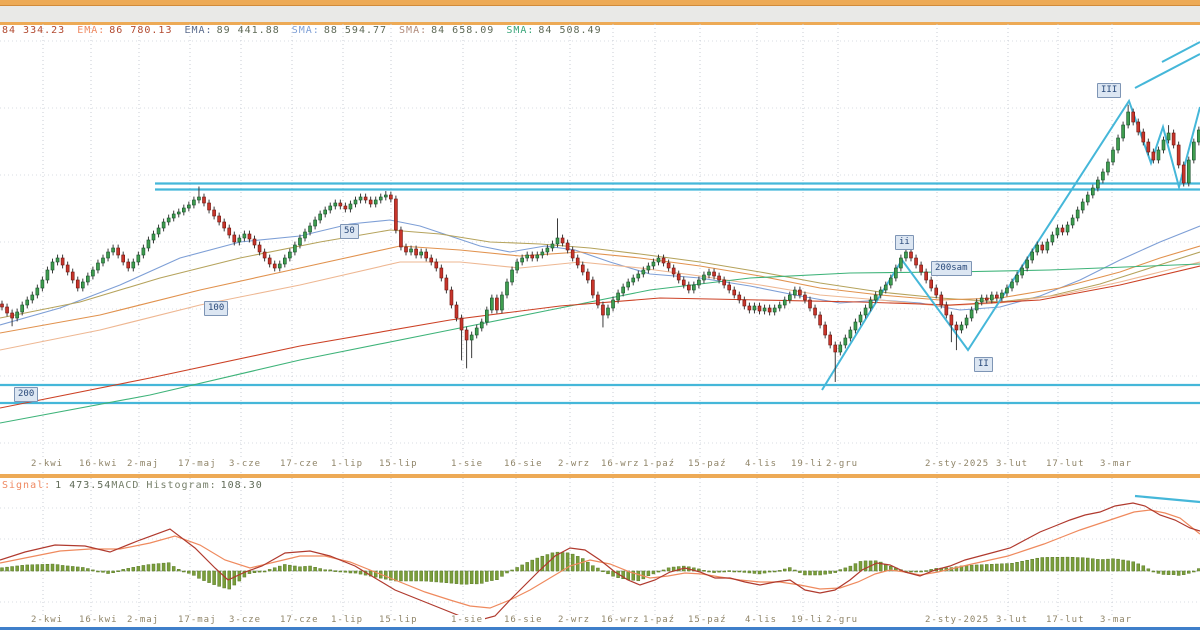  I want to click on indicator-values-header: 84 334.23 EMA: 86 780.13 EMA: 89 441.88 SMA, so click(308, 30).